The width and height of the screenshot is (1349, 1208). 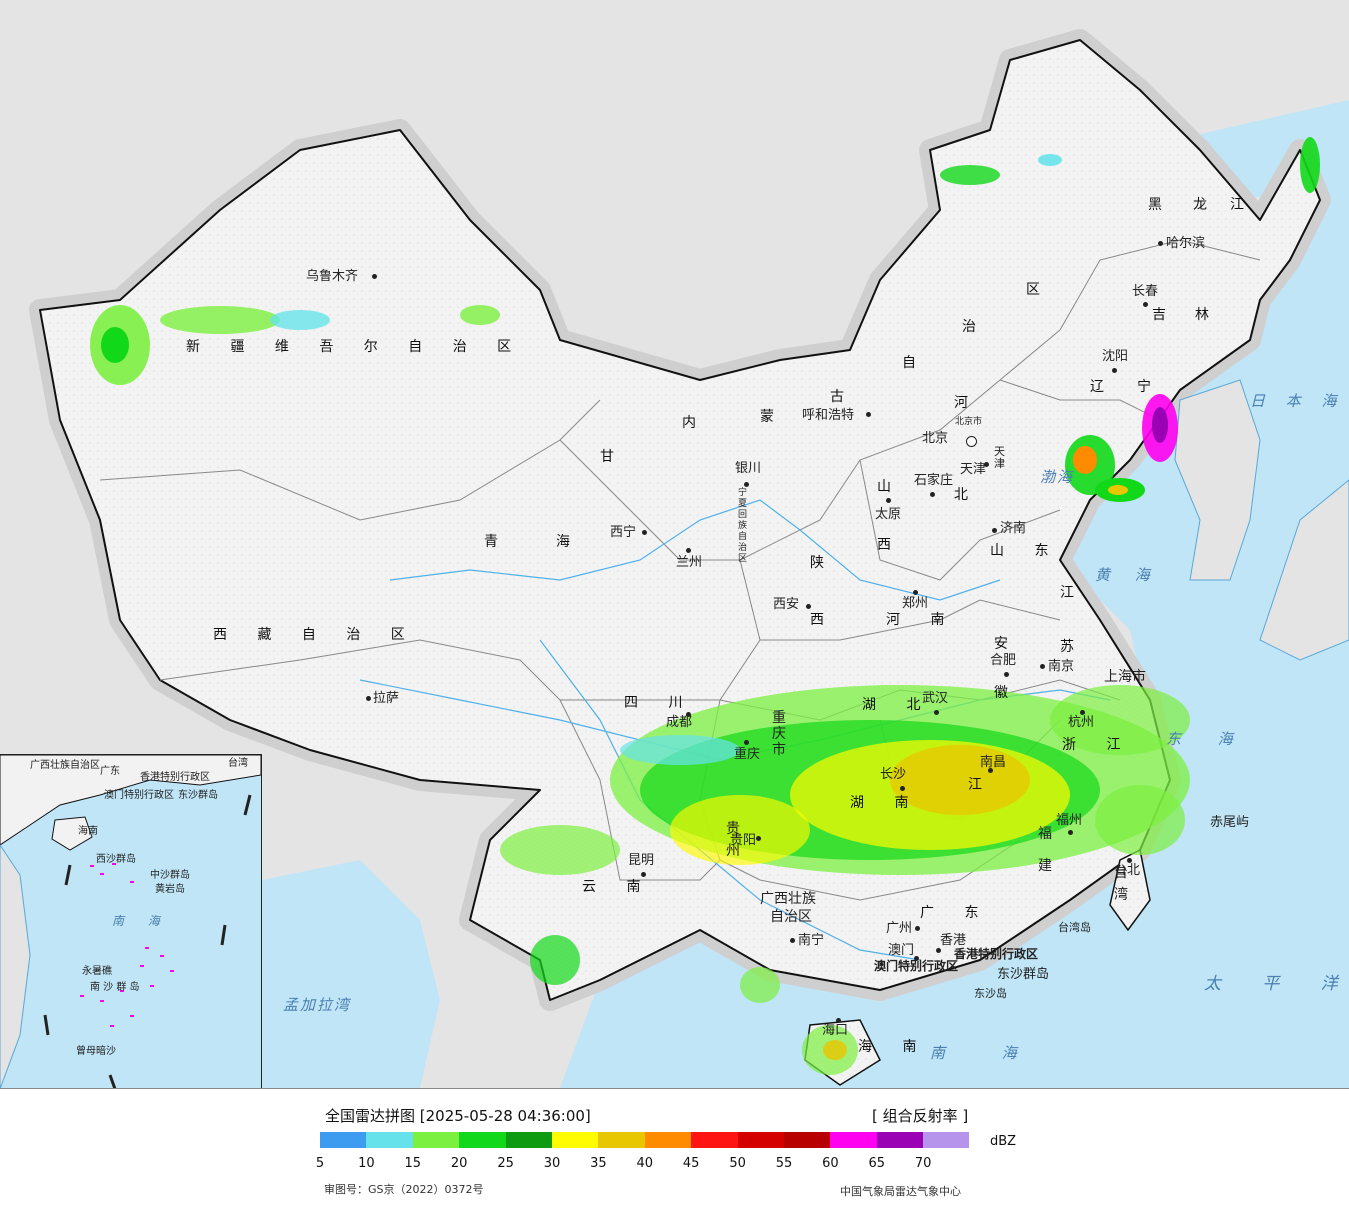 I want to click on bengal-sea, so click(x=351, y=974).